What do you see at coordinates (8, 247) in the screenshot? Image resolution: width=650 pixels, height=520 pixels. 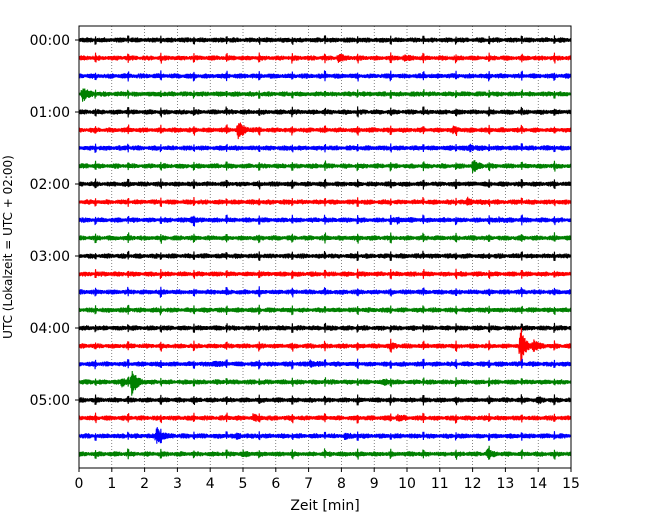 I see `y-axis-label: UTC (Lokalzeit = UTC + 02:00)` at bounding box center [8, 247].